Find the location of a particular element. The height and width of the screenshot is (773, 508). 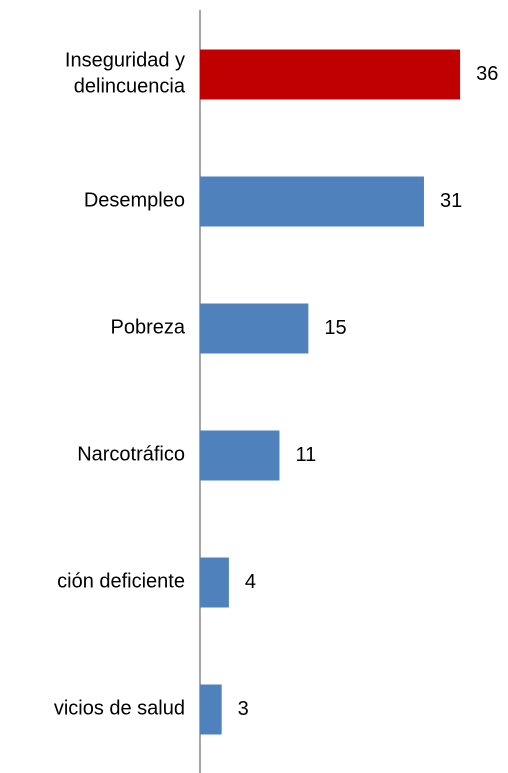

category-label-line: delincuencia is located at coordinates (130, 87).